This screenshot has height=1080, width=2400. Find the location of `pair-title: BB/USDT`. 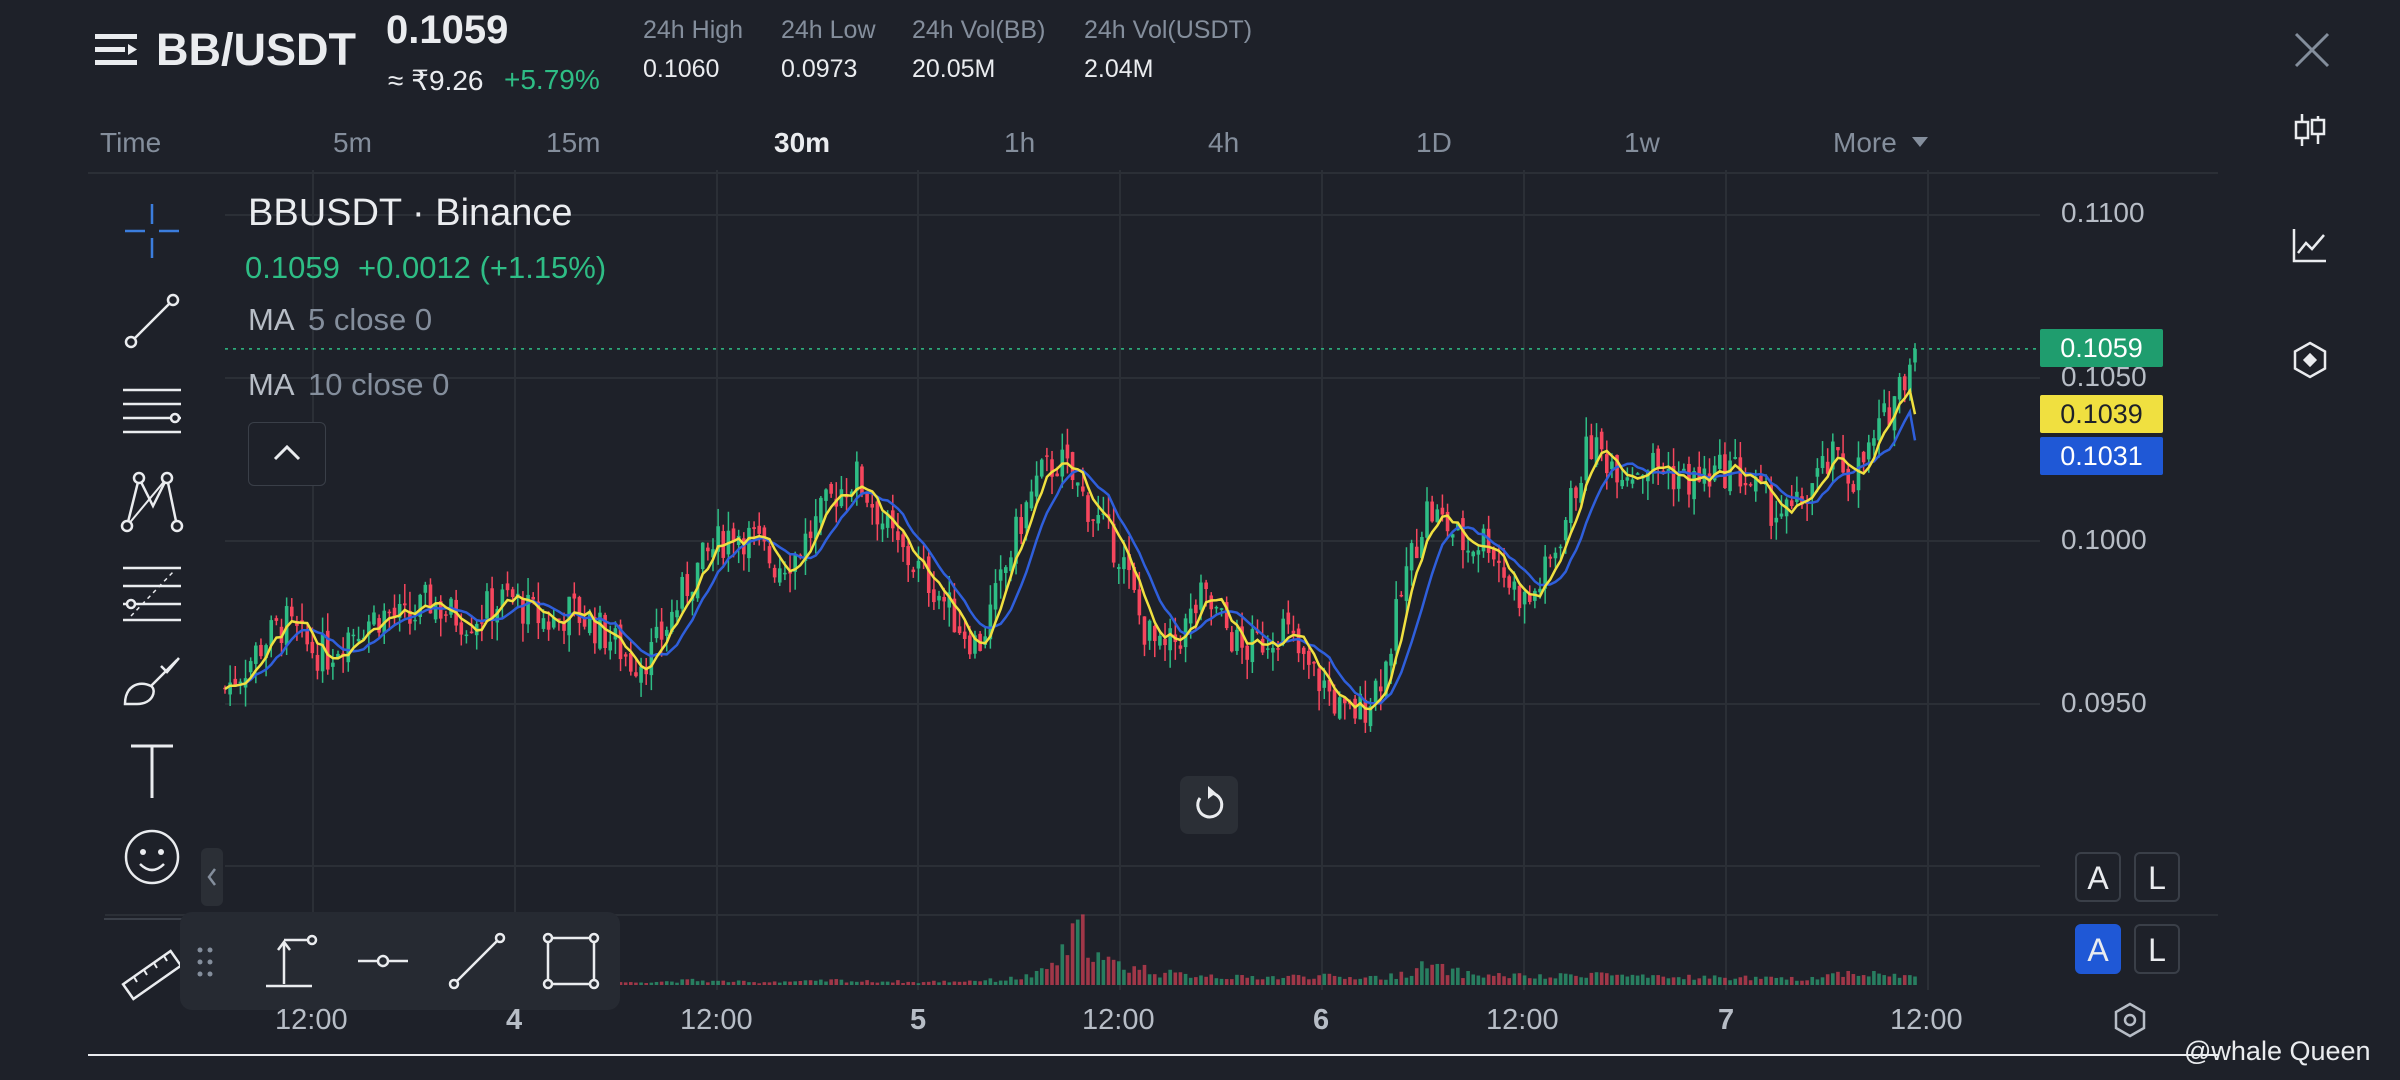

pair-title: BB/USDT is located at coordinates (256, 49).